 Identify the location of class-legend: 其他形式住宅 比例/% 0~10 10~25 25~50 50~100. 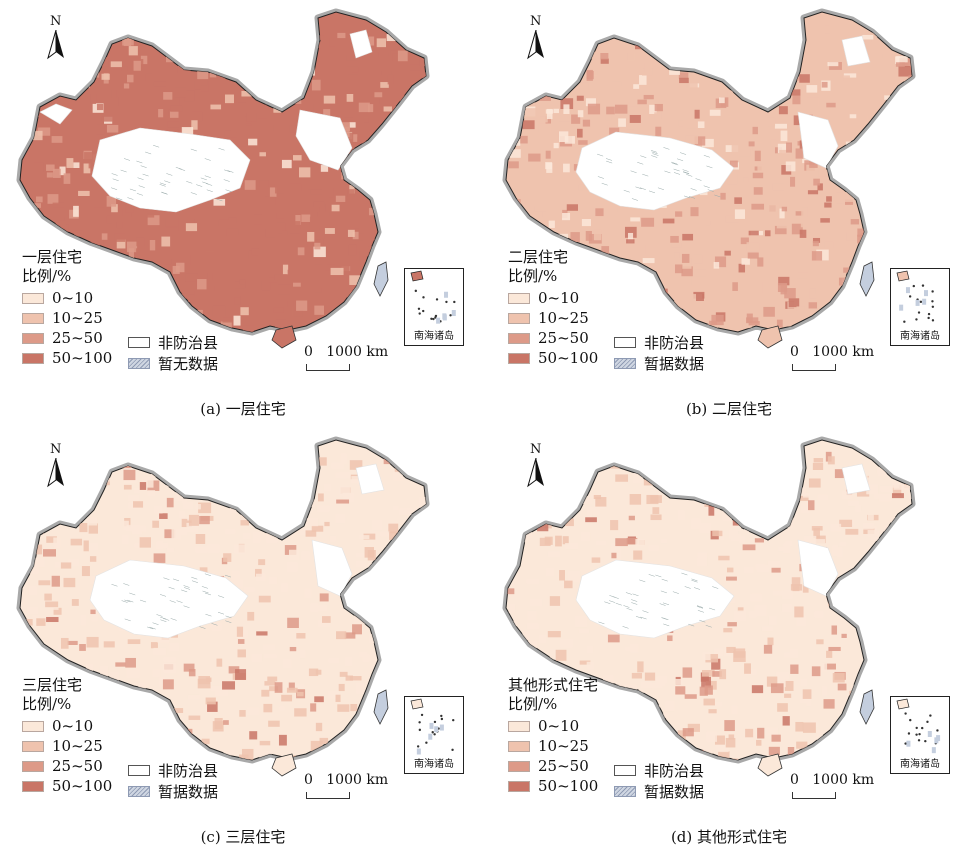
(553, 736).